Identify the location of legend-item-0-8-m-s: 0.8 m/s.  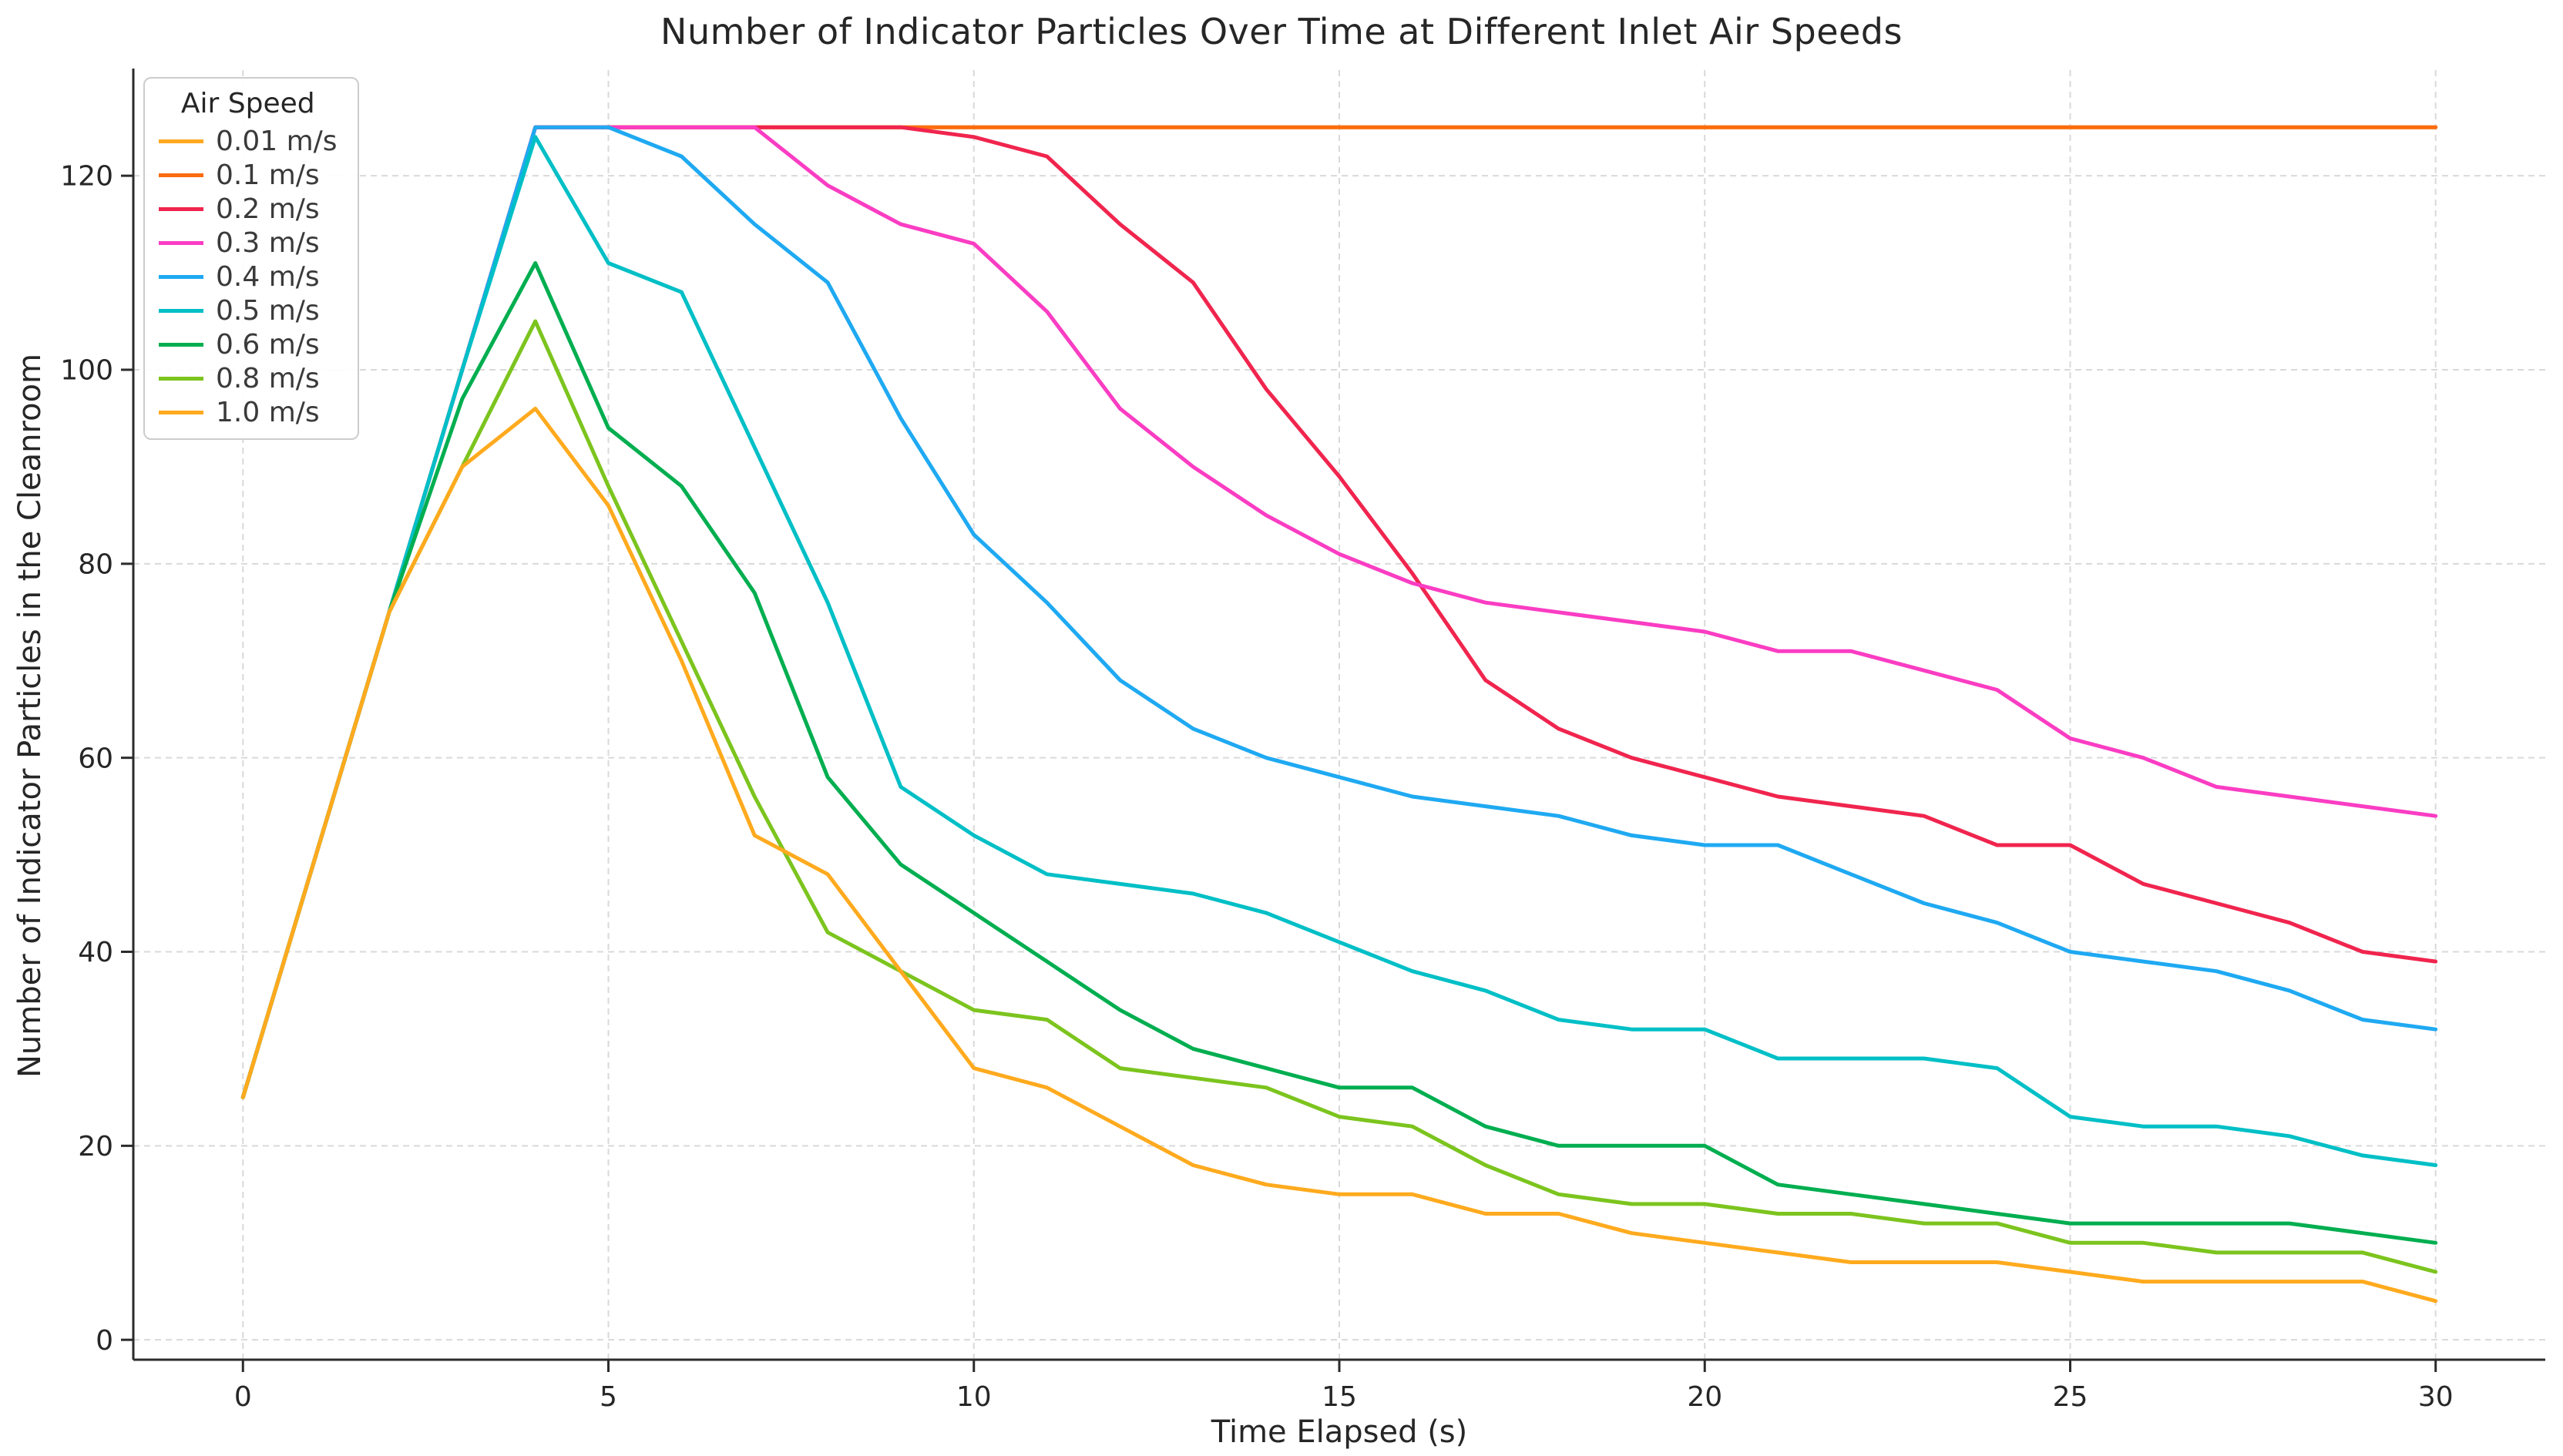
(248, 378).